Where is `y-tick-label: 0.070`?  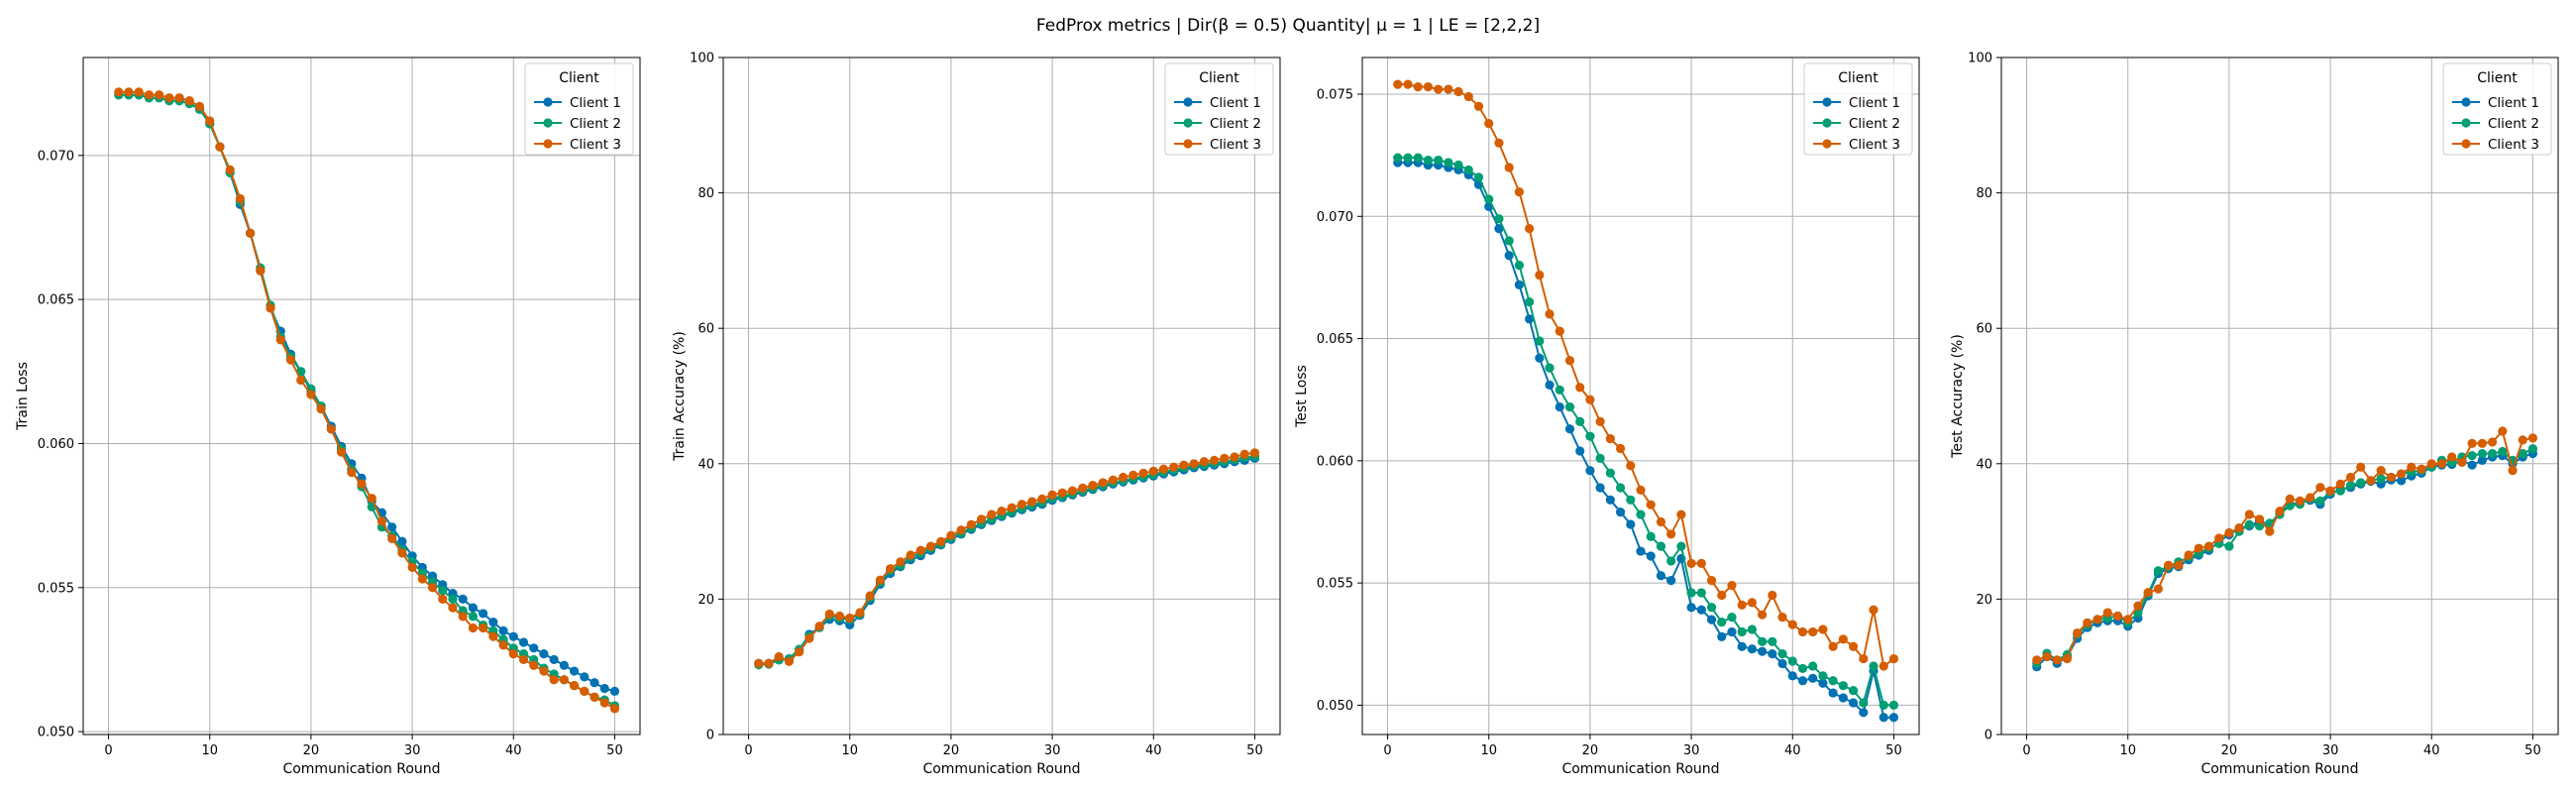
y-tick-label: 0.070 is located at coordinates (56, 156).